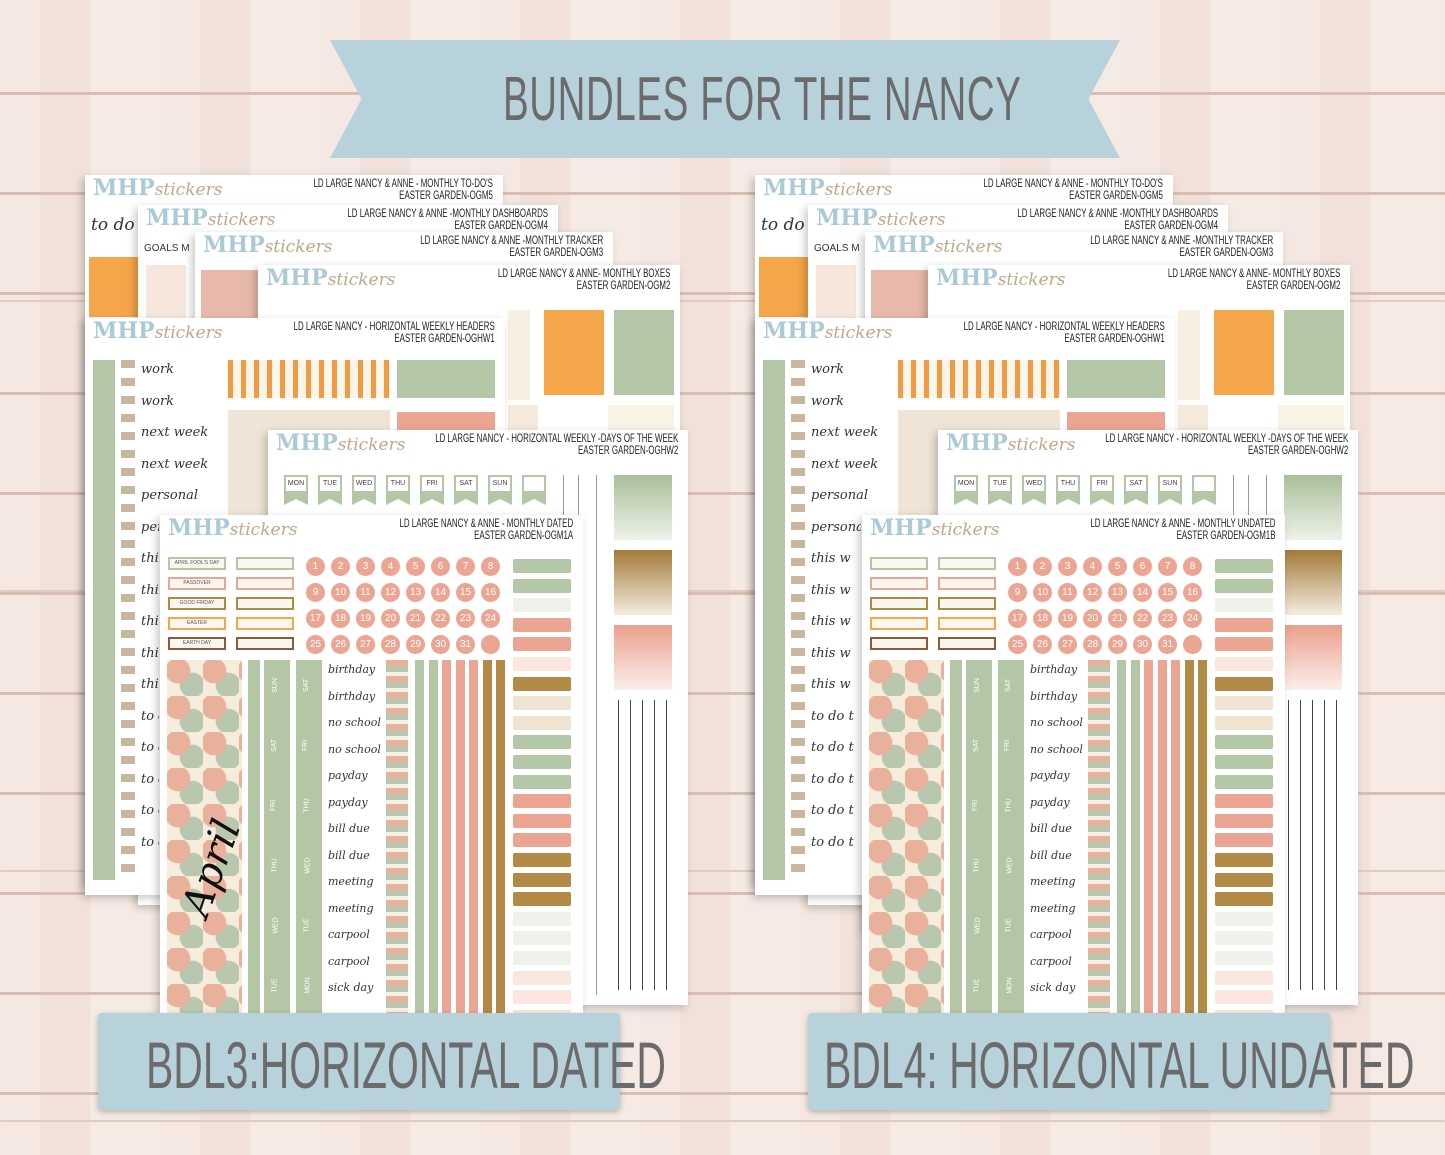 This screenshot has height=1155, width=1445. Describe the element at coordinates (390, 566) in the screenshot. I see `date-circle: 4` at that location.